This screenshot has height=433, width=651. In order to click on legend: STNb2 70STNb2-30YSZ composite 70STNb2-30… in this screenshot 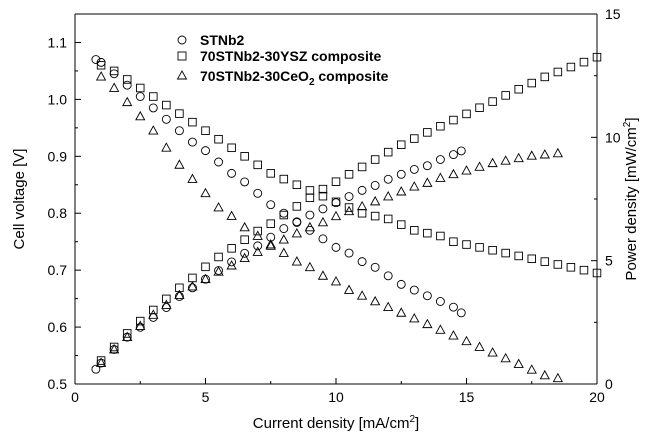, I will do `click(282, 60)`.